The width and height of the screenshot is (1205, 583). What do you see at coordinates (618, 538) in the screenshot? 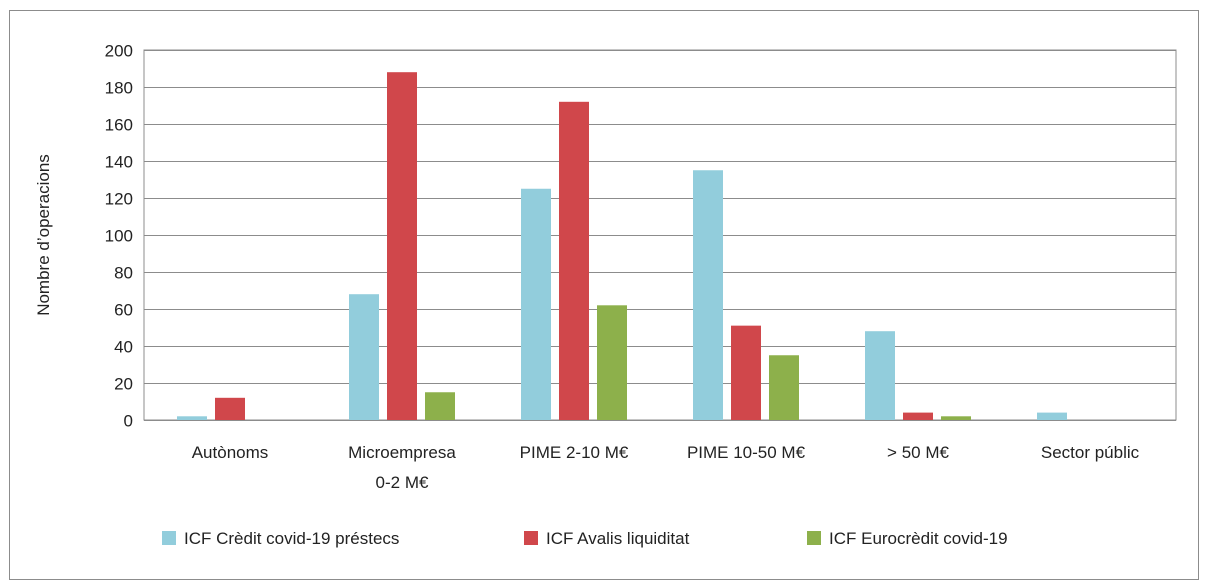
I see `legend-label: ICF Avalis liquiditat` at bounding box center [618, 538].